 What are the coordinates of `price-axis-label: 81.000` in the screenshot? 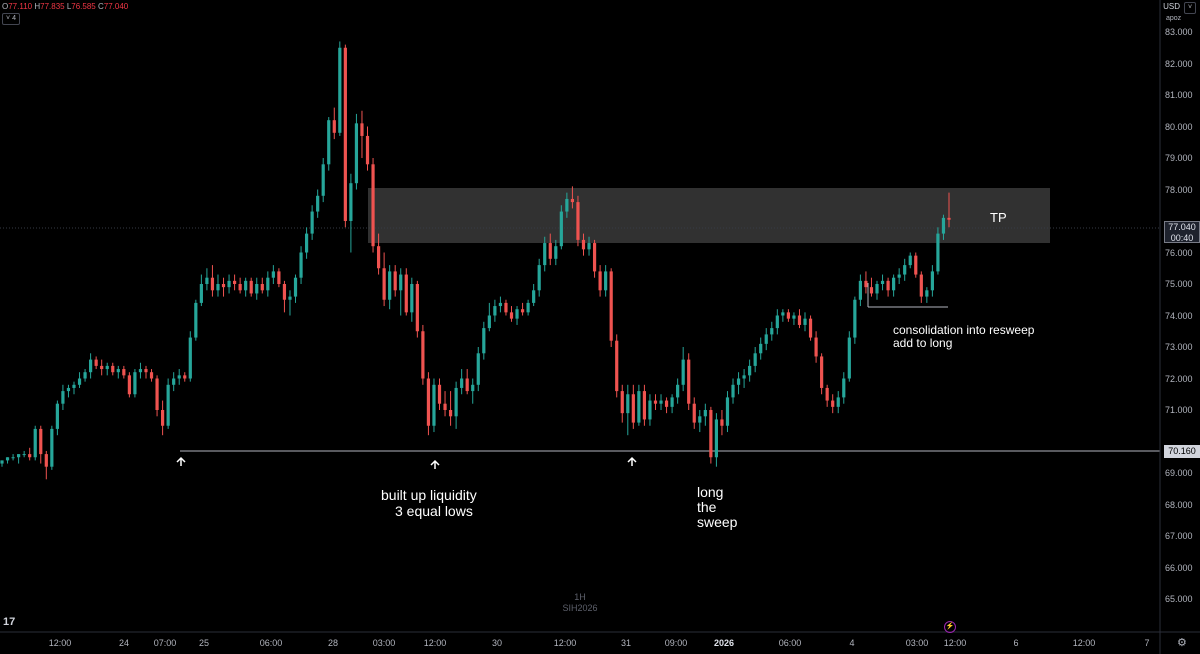 It's located at (1179, 95).